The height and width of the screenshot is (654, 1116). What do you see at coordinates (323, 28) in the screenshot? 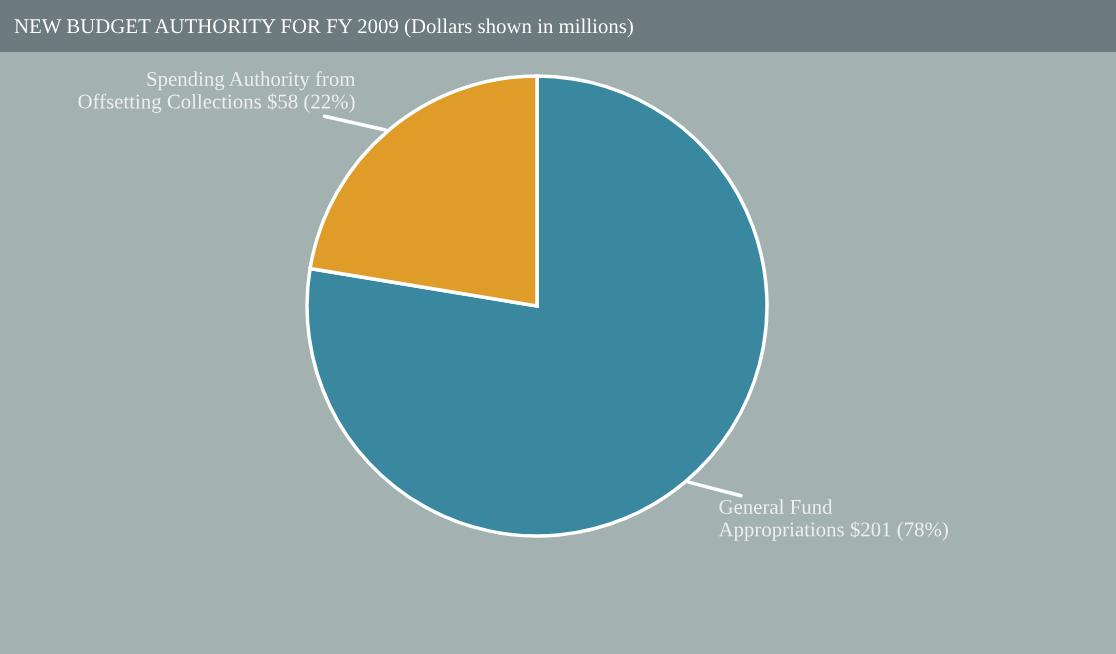
I see `chart-title: NEW BUDGET AUTHORITY FOR FY 2009 (Dollars shown in millions)` at bounding box center [323, 28].